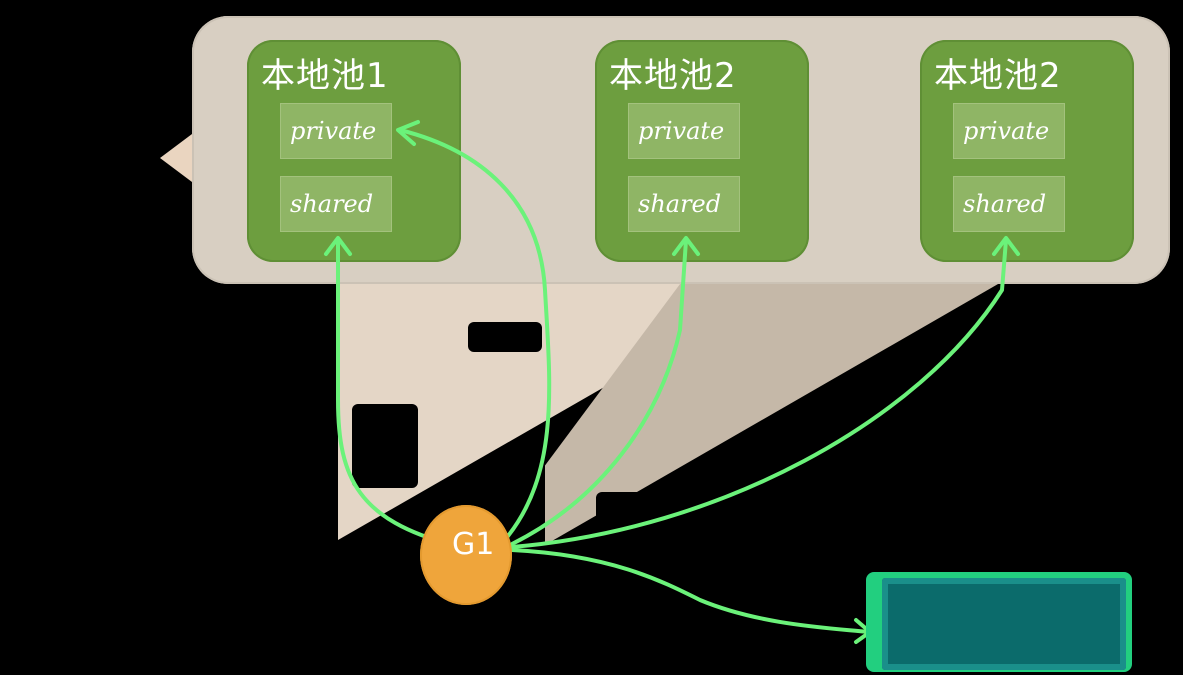  Describe the element at coordinates (599, 392) in the screenshot. I see `arrow-to-pool2-shared` at that location.